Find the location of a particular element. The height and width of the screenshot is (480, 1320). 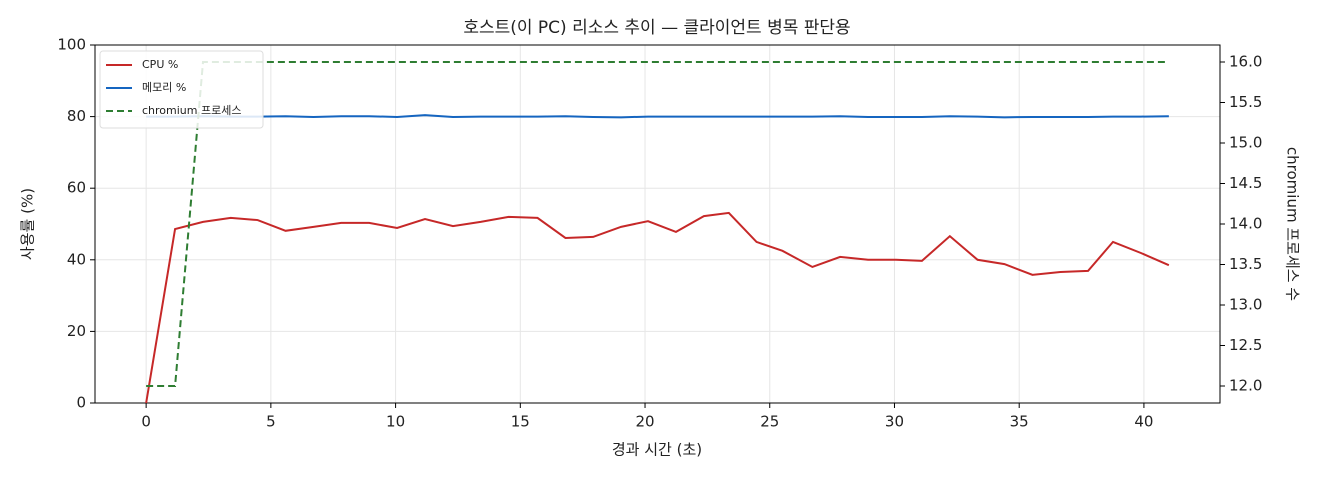

y-tick-label: 100 is located at coordinates (71, 45).